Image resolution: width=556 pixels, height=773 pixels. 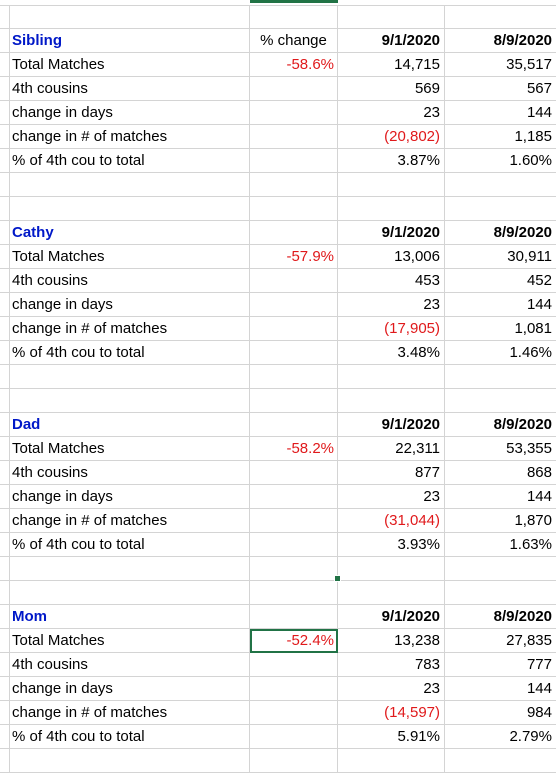 I want to click on date1-value-cell: 783, so click(x=391, y=665).